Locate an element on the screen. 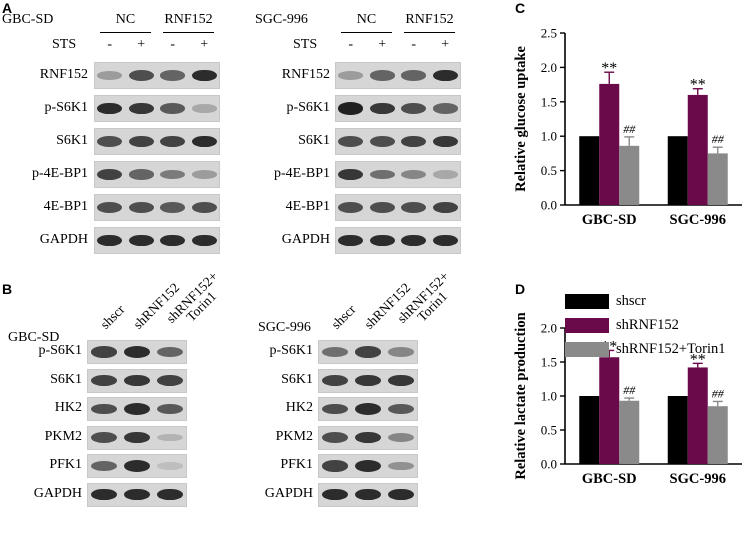 The image size is (747, 541). legend-swatch is located at coordinates (587, 325).